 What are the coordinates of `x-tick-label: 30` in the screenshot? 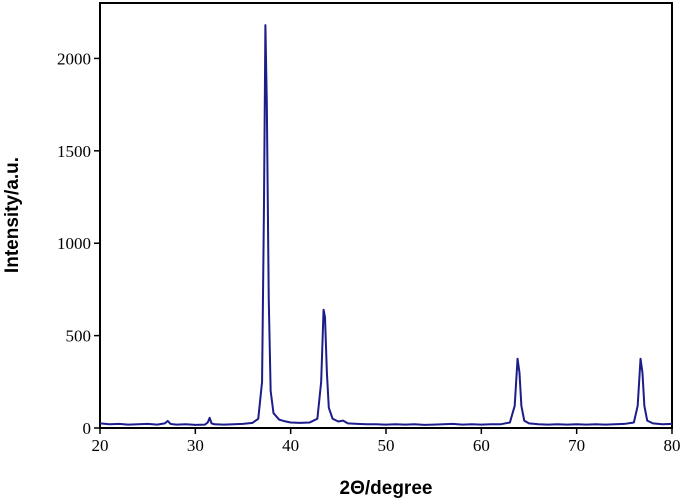 It's located at (195, 445).